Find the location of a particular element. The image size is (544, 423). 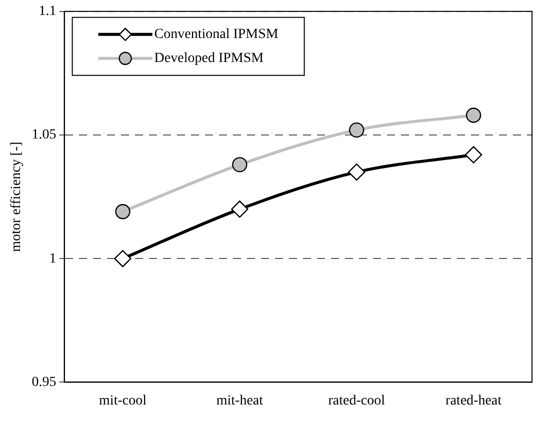

x-tick-label: rated-cool is located at coordinates (357, 400).